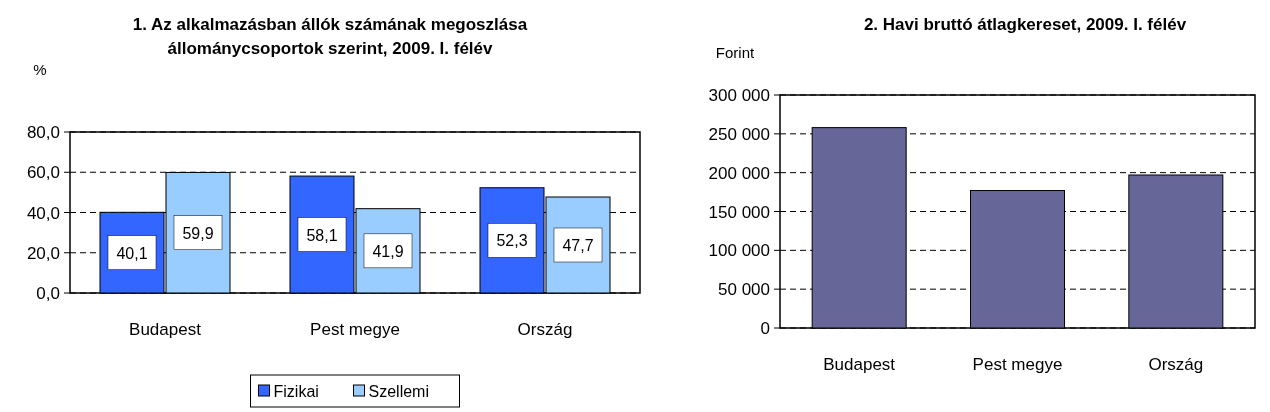  What do you see at coordinates (43, 132) in the screenshot?
I see `y-tick-label: 80,0` at bounding box center [43, 132].